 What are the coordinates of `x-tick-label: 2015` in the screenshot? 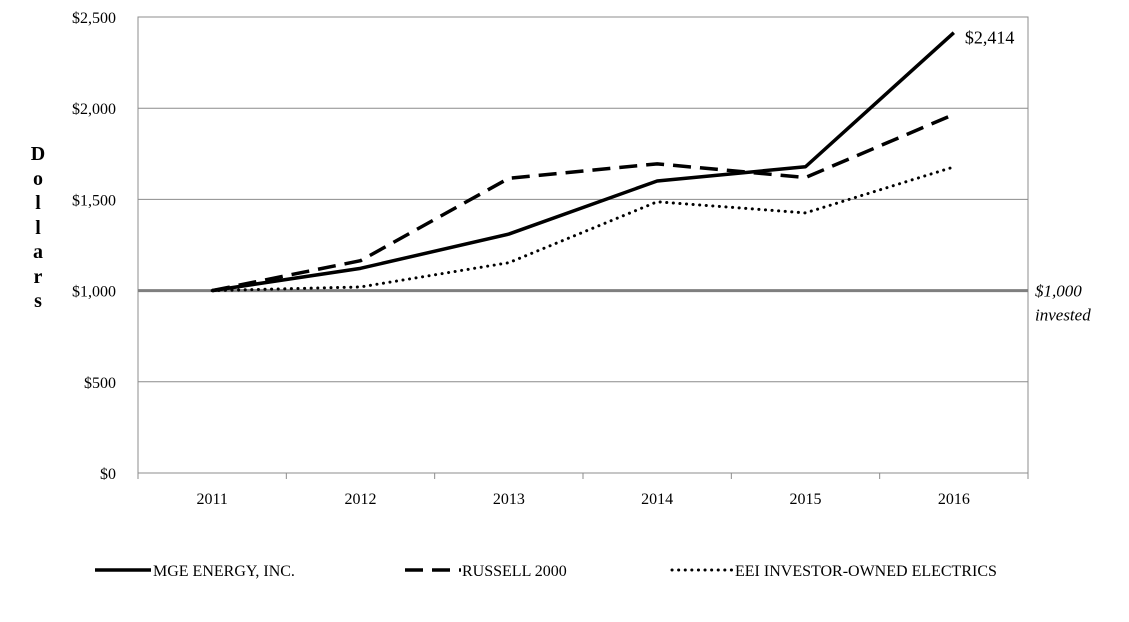 It's located at (806, 499).